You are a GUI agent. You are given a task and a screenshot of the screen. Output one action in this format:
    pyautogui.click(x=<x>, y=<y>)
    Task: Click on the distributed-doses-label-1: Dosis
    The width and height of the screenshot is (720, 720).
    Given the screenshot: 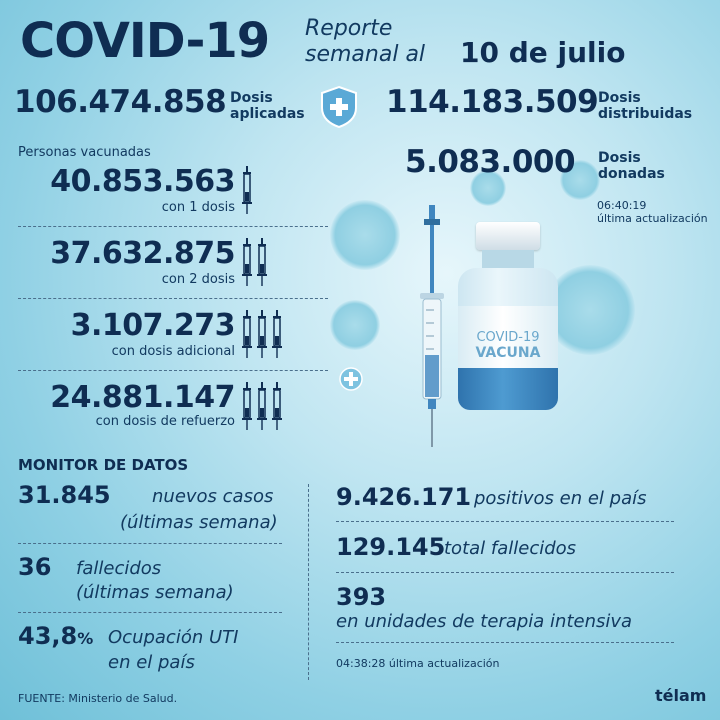 What is the action you would take?
    pyautogui.click(x=619, y=98)
    